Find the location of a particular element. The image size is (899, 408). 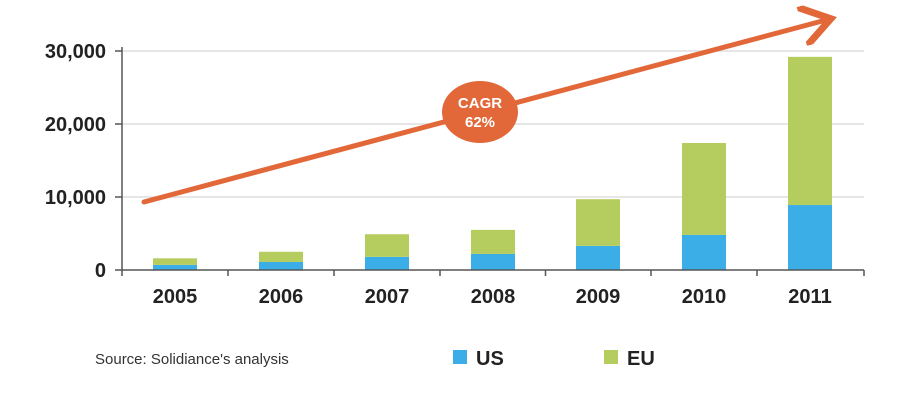

bar-us-2011 is located at coordinates (810, 237).